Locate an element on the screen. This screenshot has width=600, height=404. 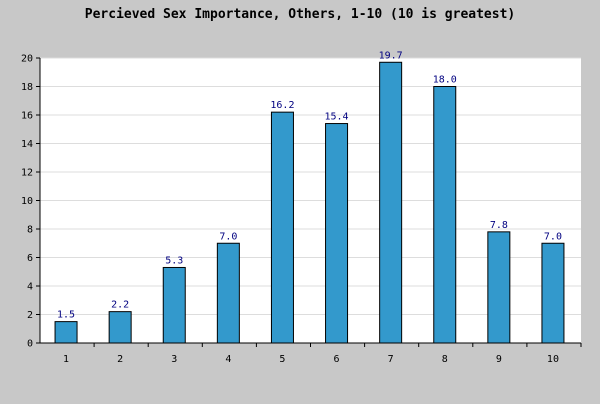
y-tick-label: 18 is located at coordinates (27, 87).